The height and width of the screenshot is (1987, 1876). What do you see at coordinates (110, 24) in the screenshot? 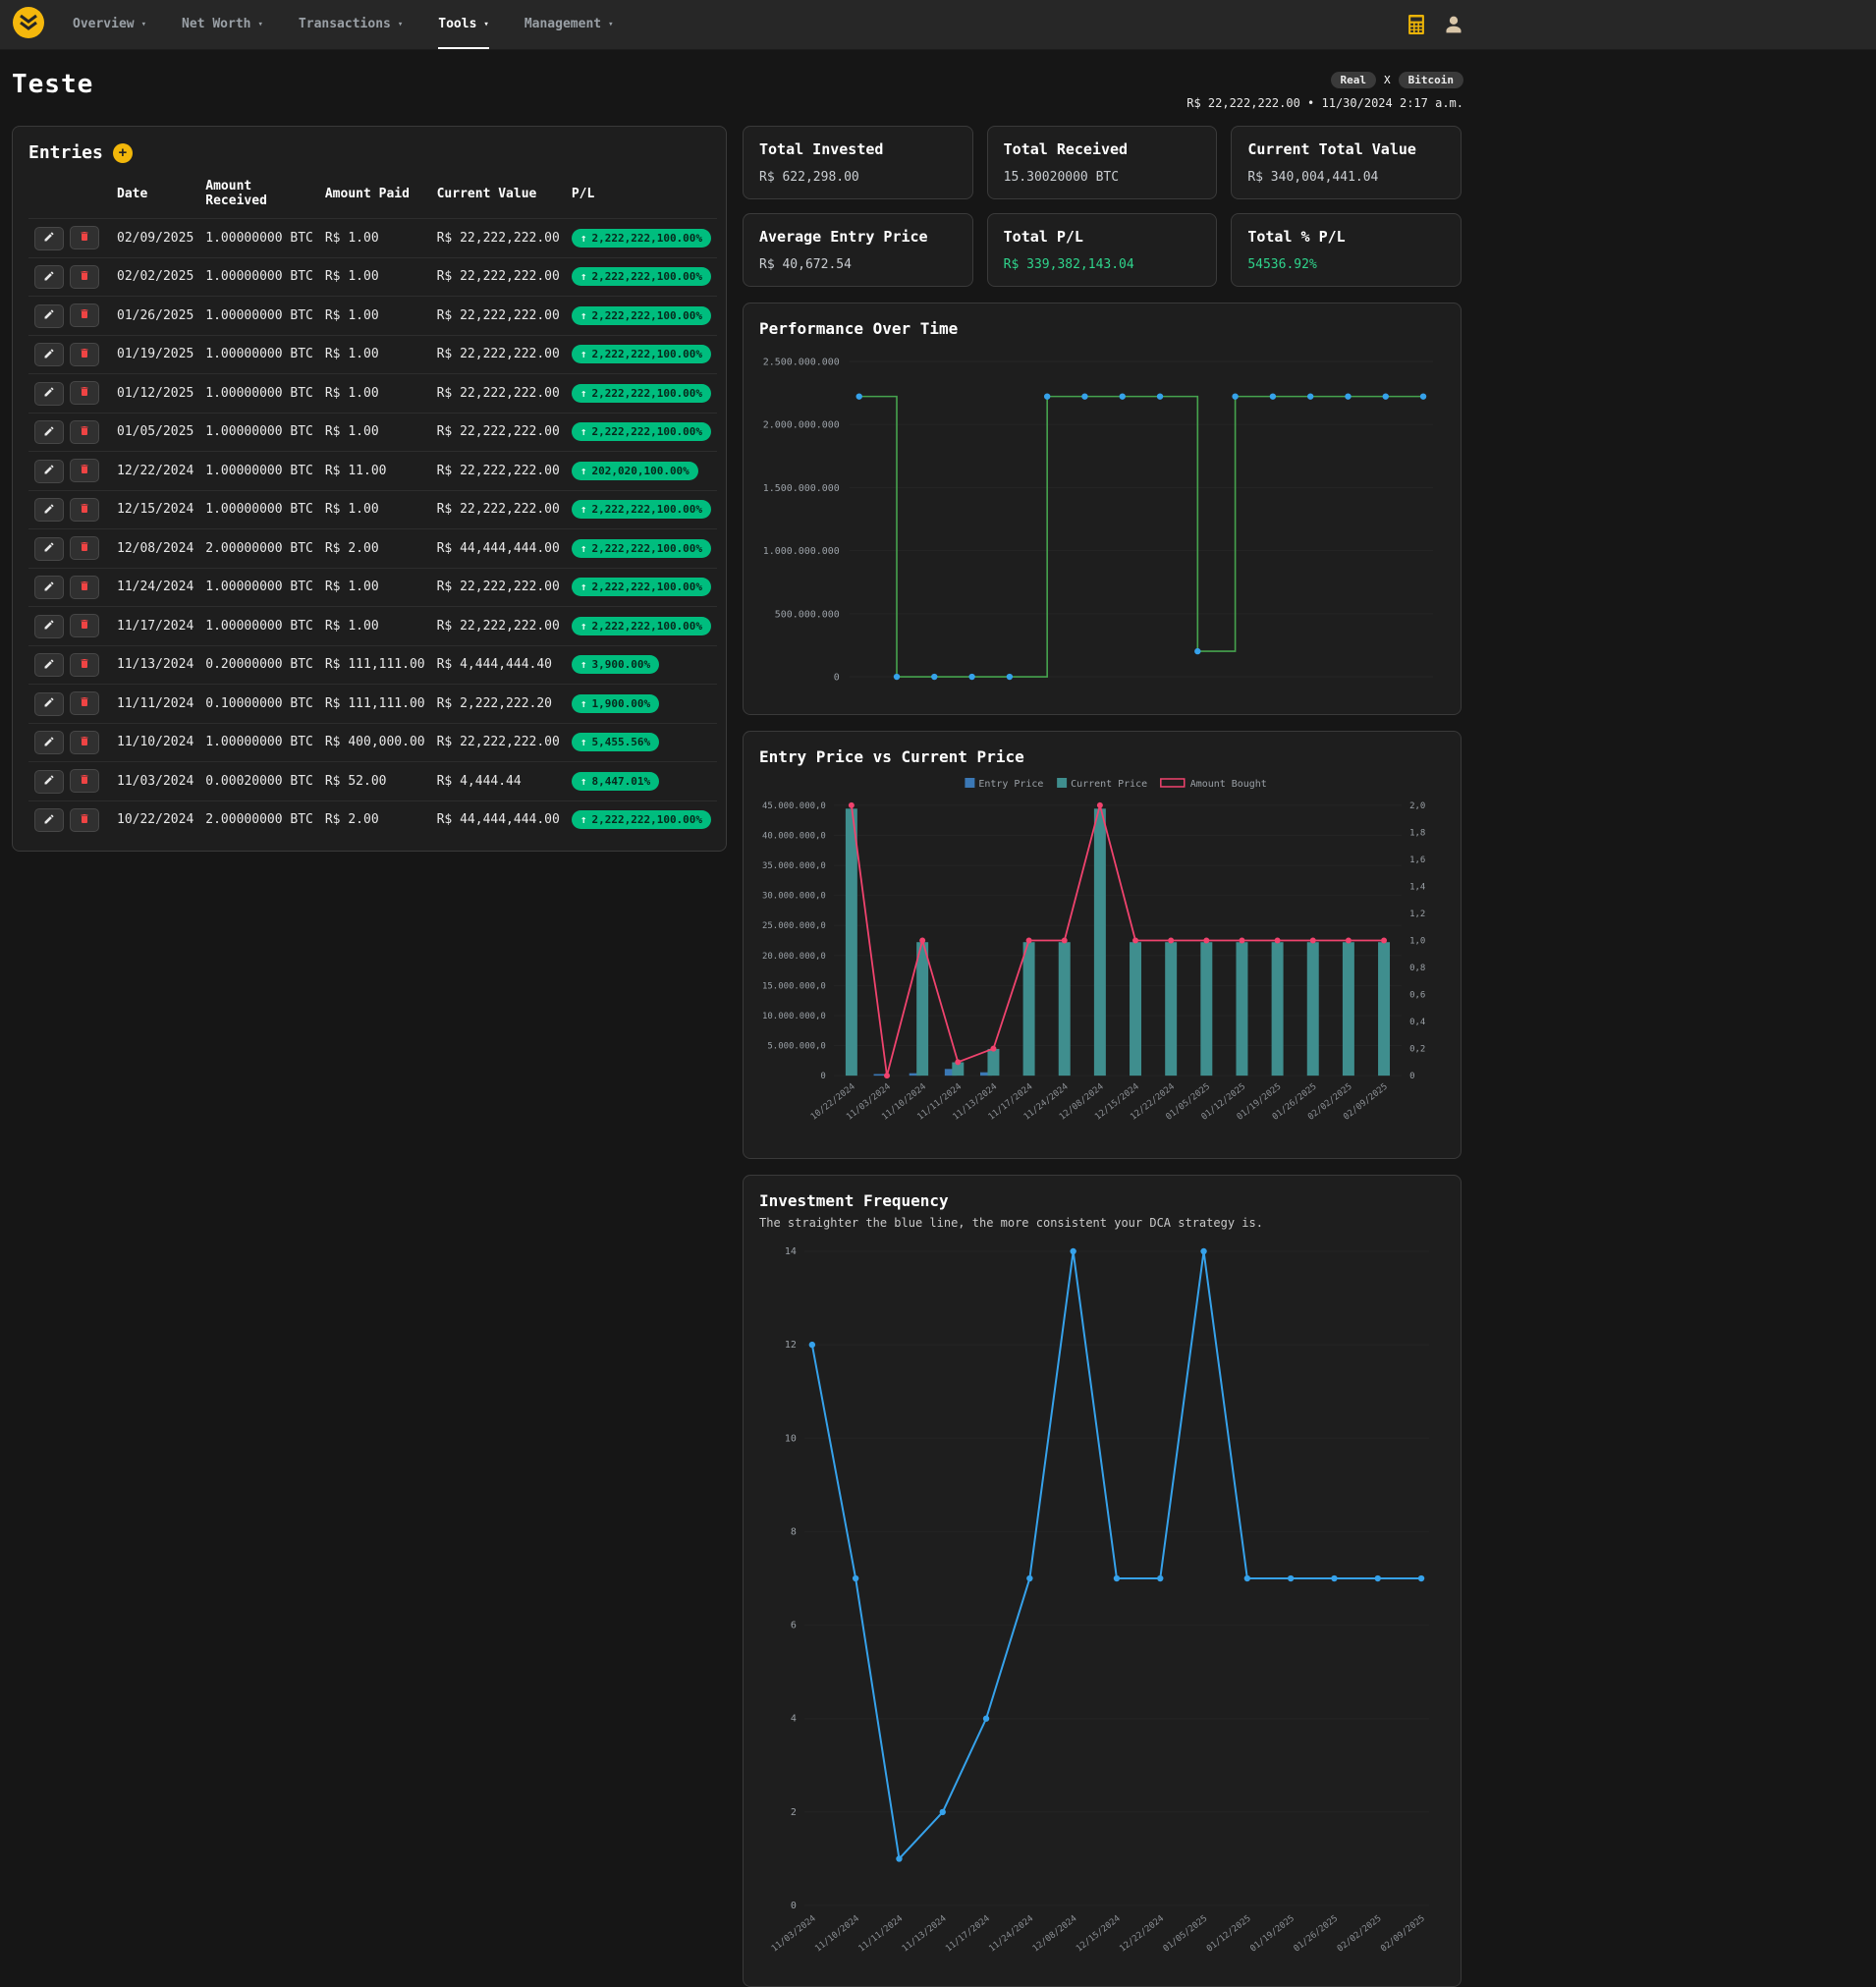
I see `nav-item-overview: Overview ▾` at bounding box center [110, 24].